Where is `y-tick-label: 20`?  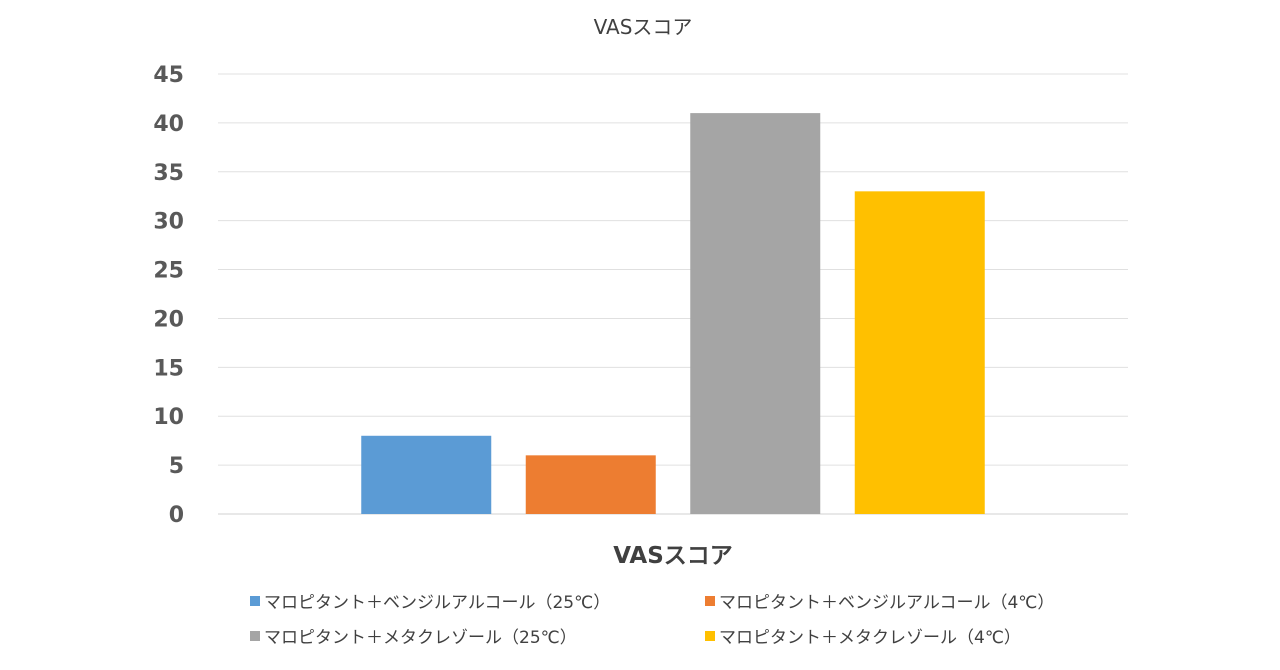
y-tick-label: 20 is located at coordinates (168, 319).